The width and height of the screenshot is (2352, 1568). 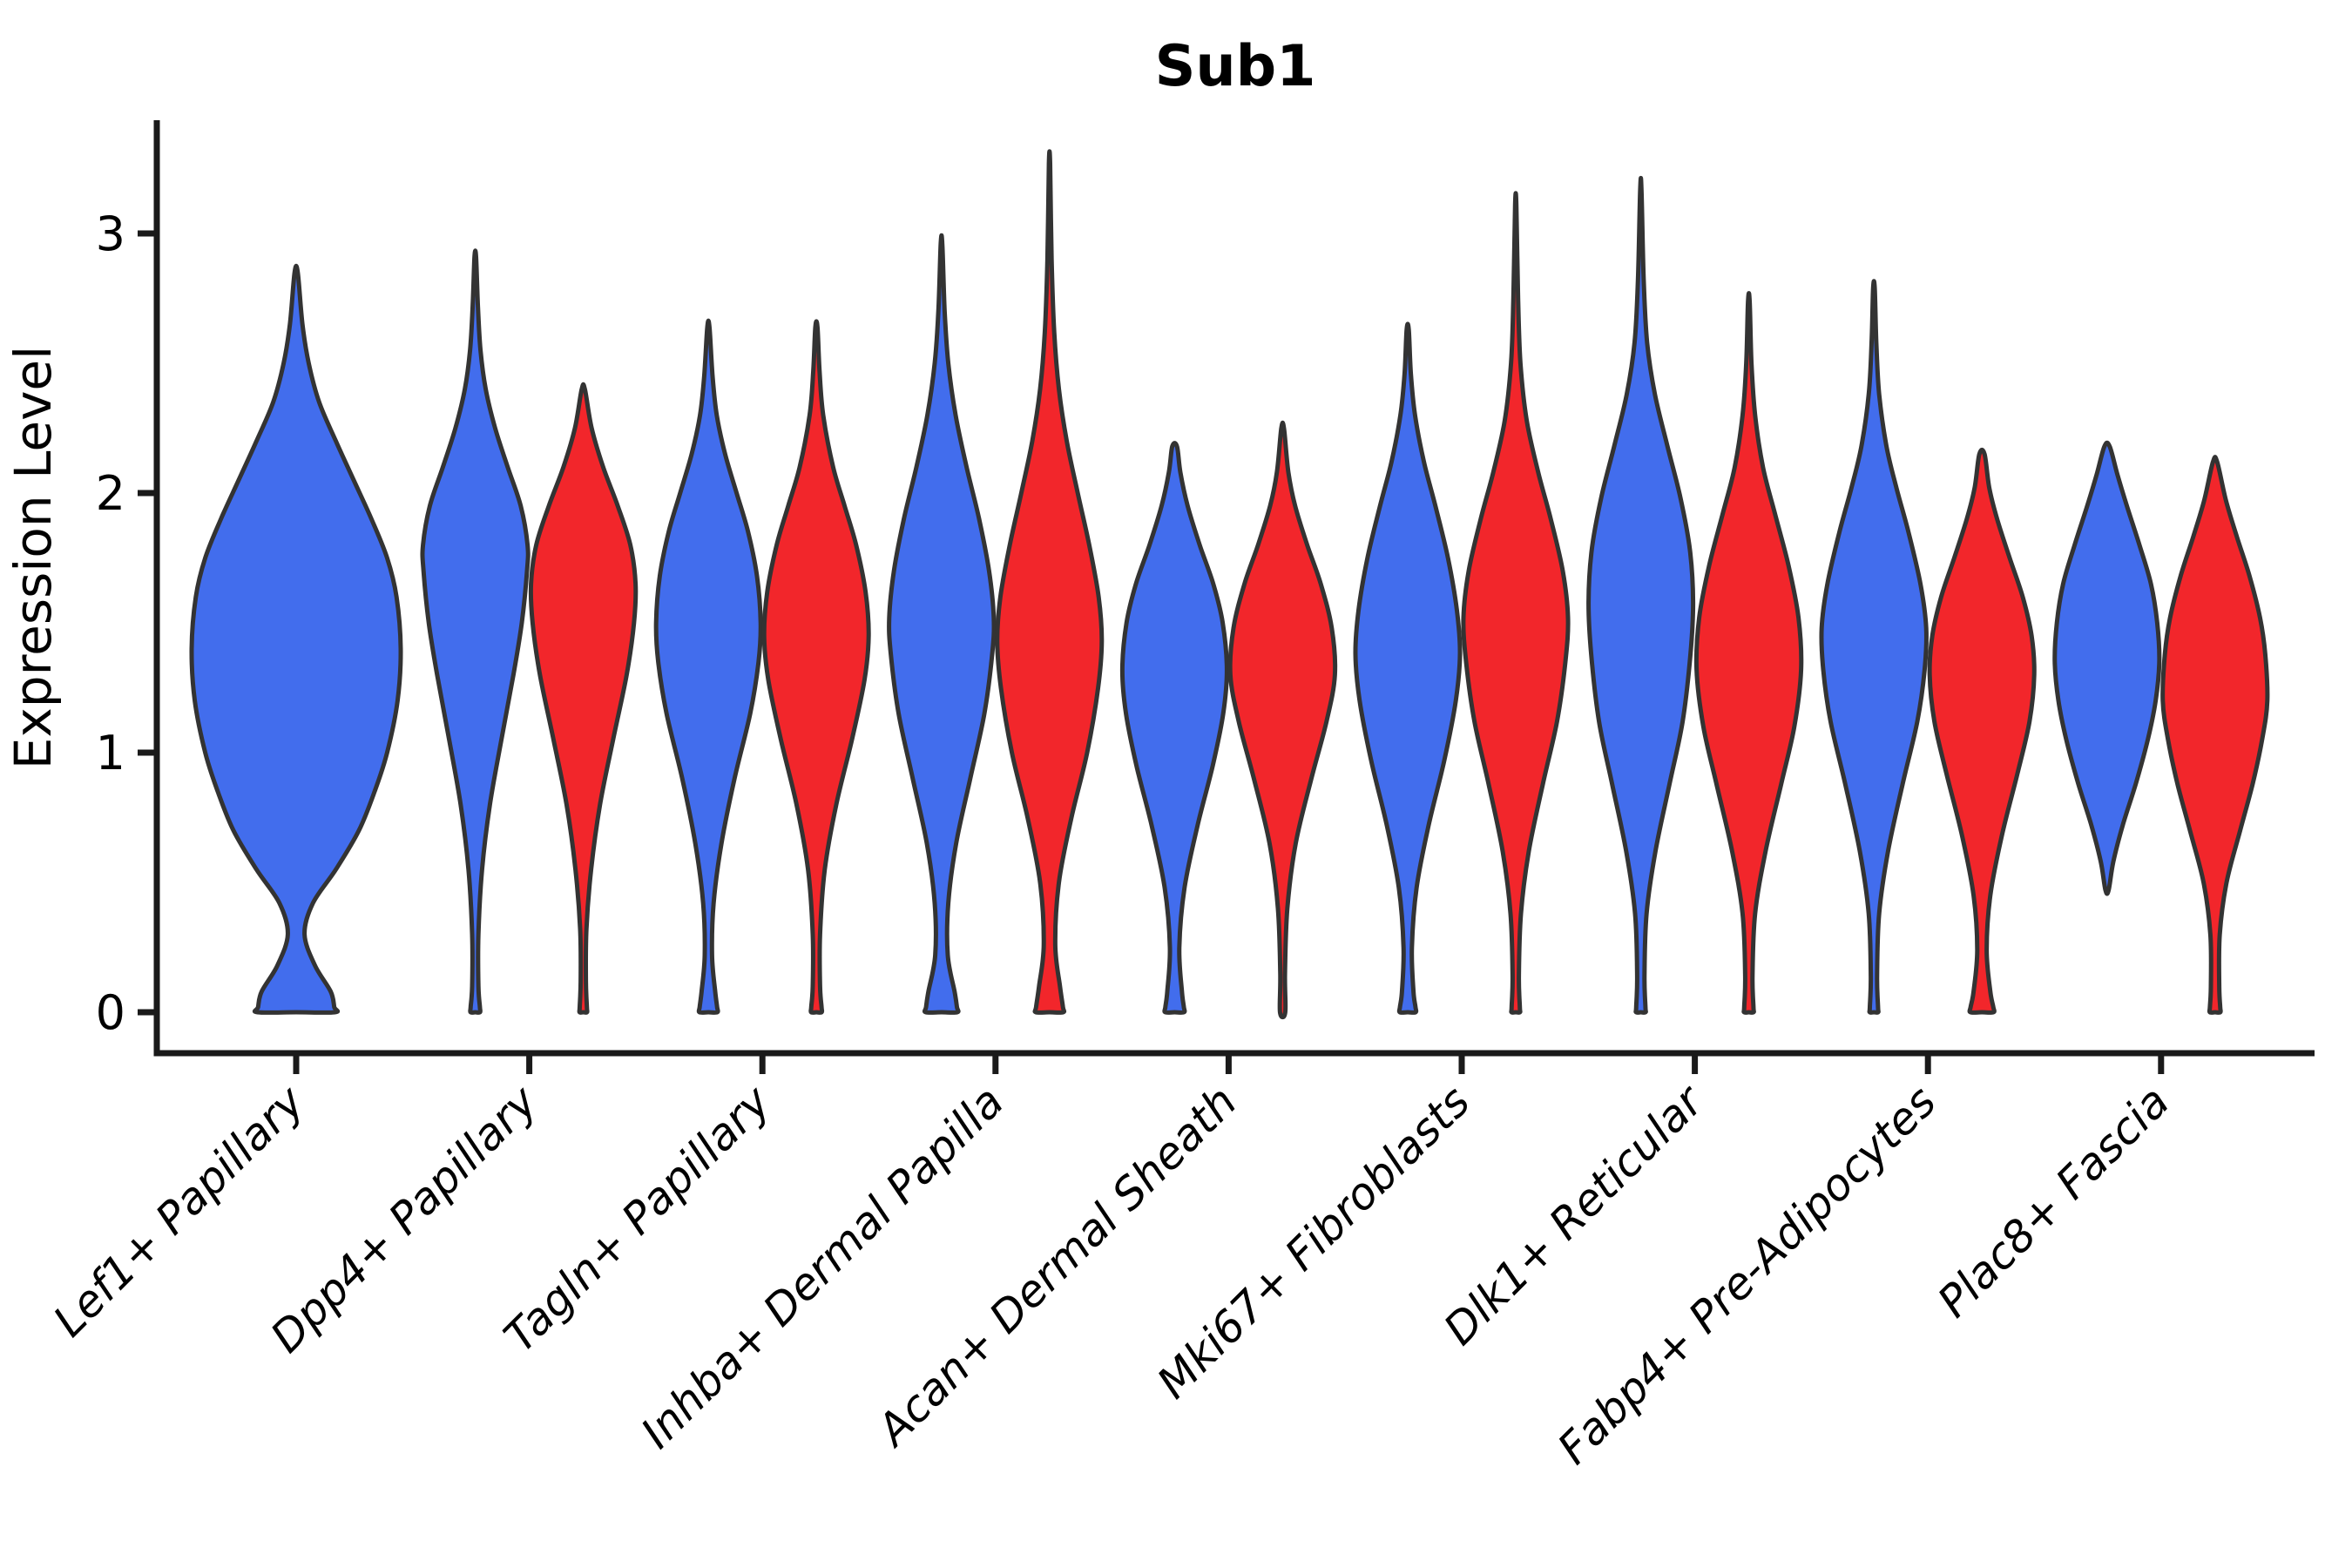 I want to click on y-tick-label-1: 1, so click(x=110, y=753).